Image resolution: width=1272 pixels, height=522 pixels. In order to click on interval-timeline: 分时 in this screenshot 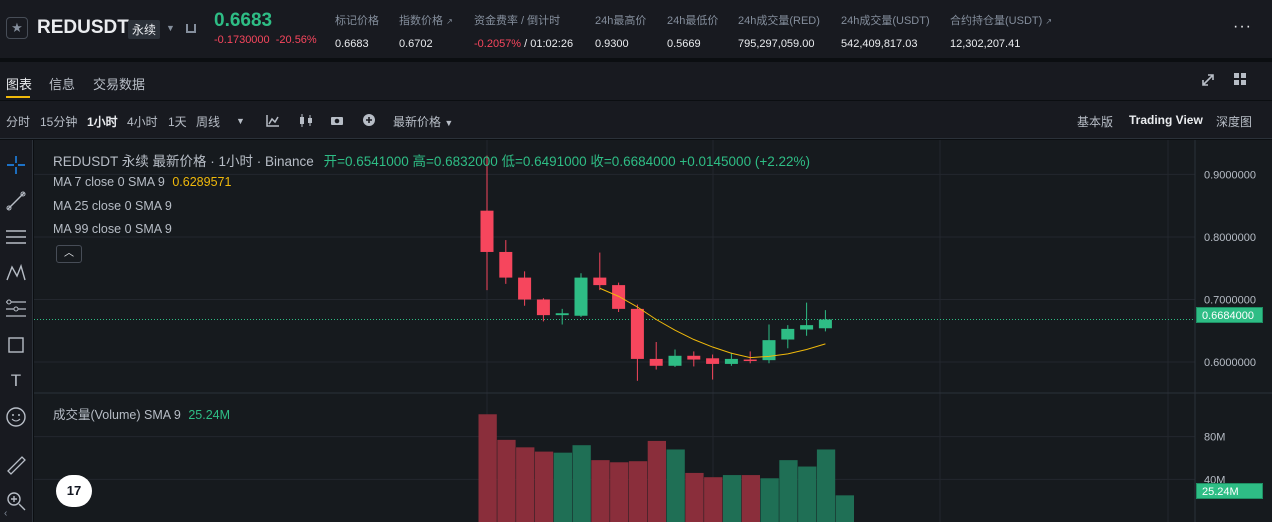, I will do `click(18, 122)`.